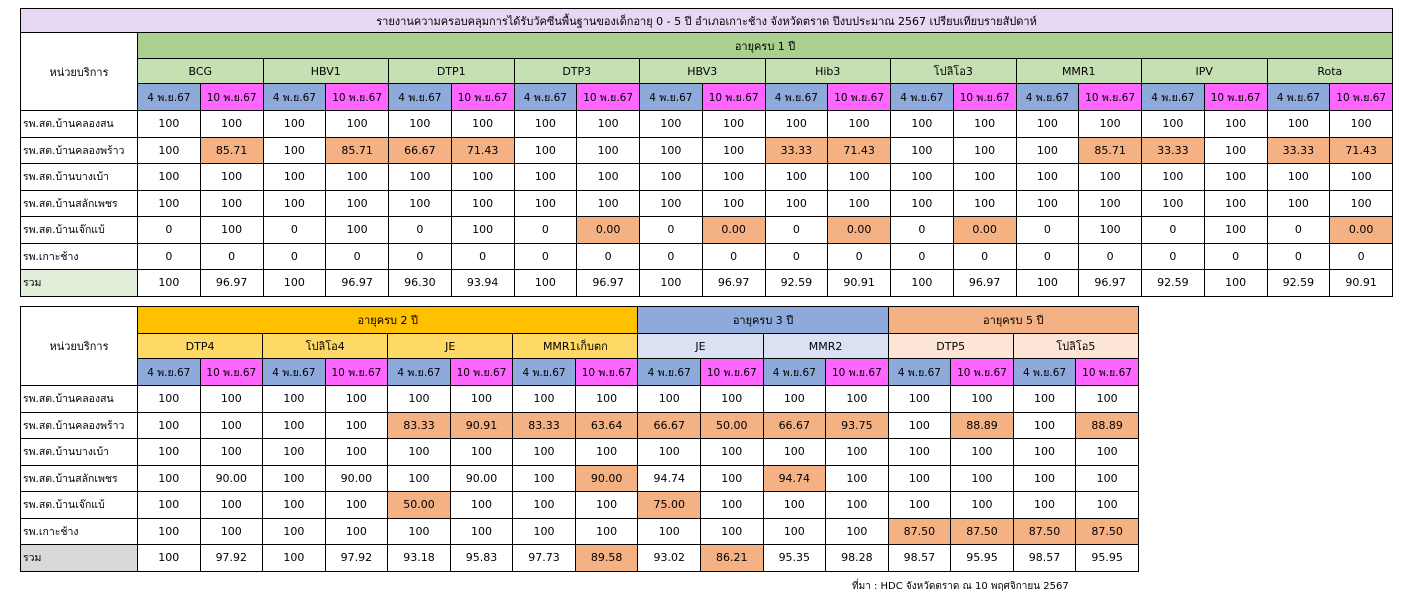 The width and height of the screenshot is (1404, 598). I want to click on vaccine-header: DTP3, so click(576, 71).